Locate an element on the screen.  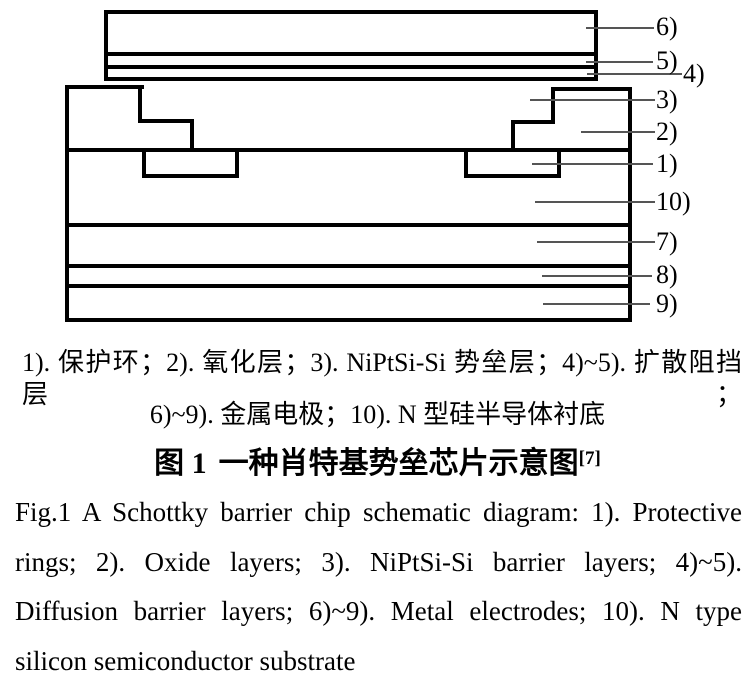
right-stair-step2-vline is located at coordinates (513, 136).